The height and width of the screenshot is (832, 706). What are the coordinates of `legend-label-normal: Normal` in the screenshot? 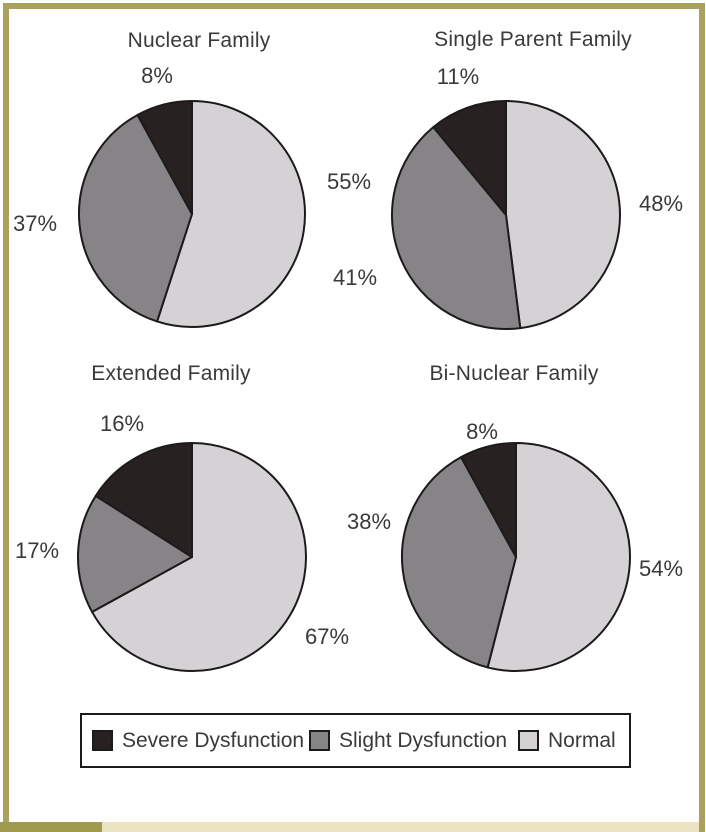 It's located at (582, 740).